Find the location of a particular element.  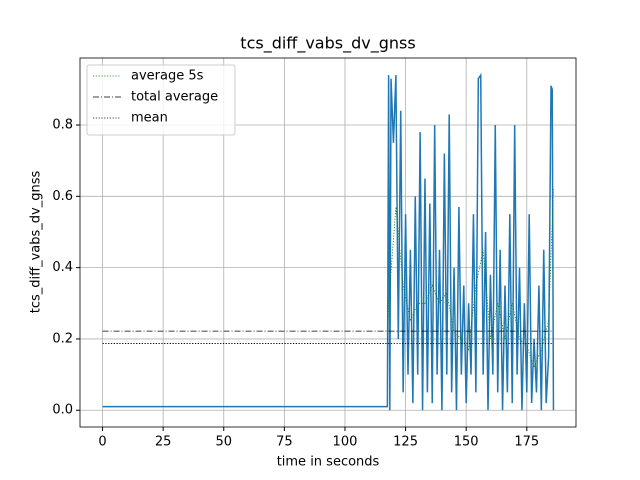

legend-label: total average is located at coordinates (174, 97).